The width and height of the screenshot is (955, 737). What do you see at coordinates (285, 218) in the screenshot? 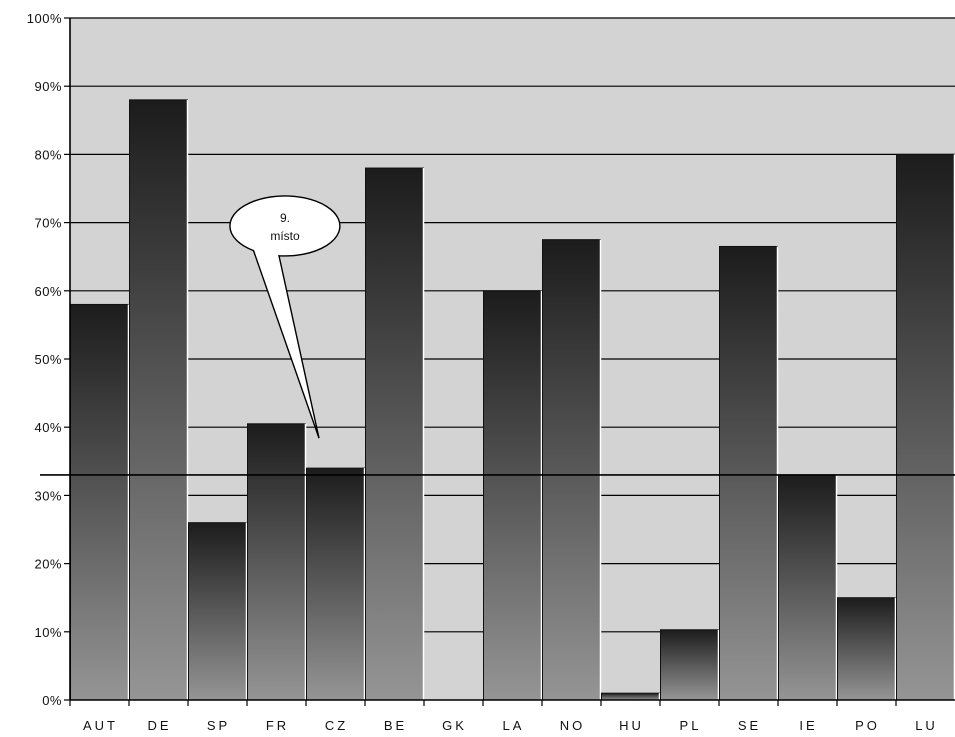
I see `callout-line-1: 9.` at bounding box center [285, 218].